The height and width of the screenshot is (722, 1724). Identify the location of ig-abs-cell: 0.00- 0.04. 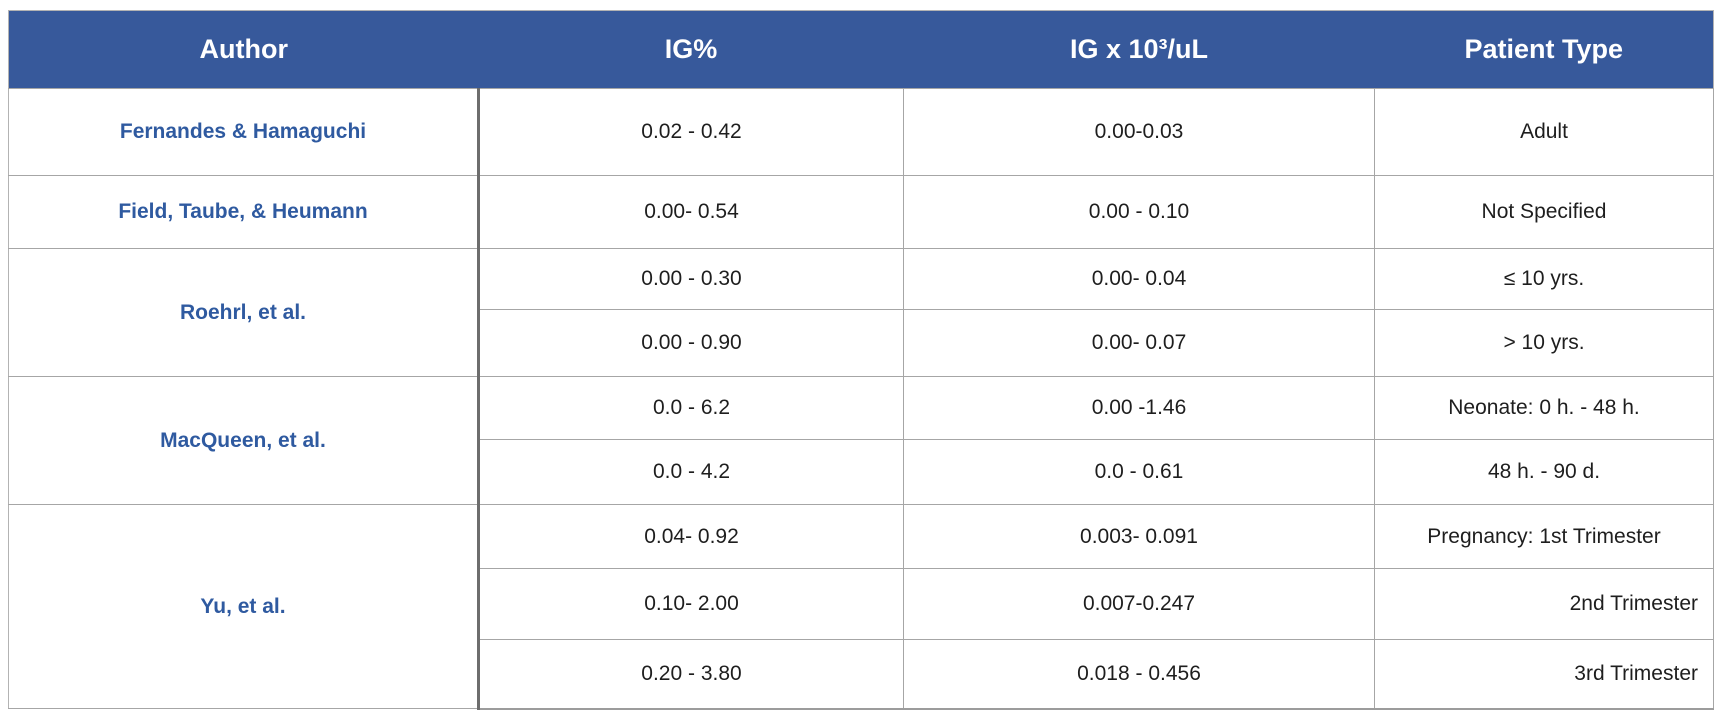
(1139, 279).